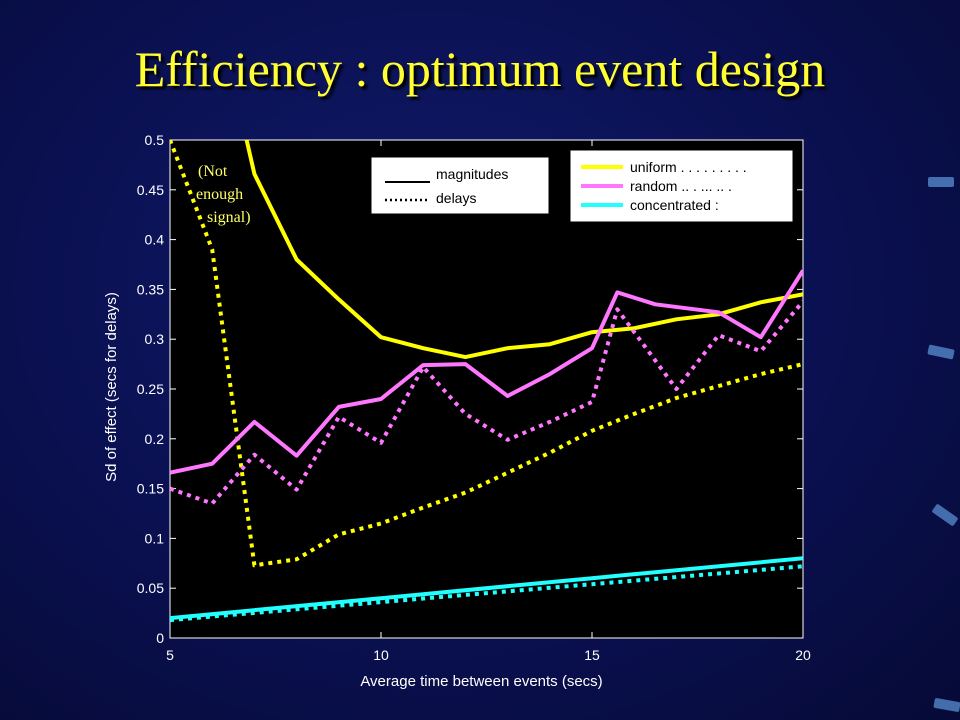 The width and height of the screenshot is (960, 720). I want to click on y-tick-label: 0.35, so click(150, 289).